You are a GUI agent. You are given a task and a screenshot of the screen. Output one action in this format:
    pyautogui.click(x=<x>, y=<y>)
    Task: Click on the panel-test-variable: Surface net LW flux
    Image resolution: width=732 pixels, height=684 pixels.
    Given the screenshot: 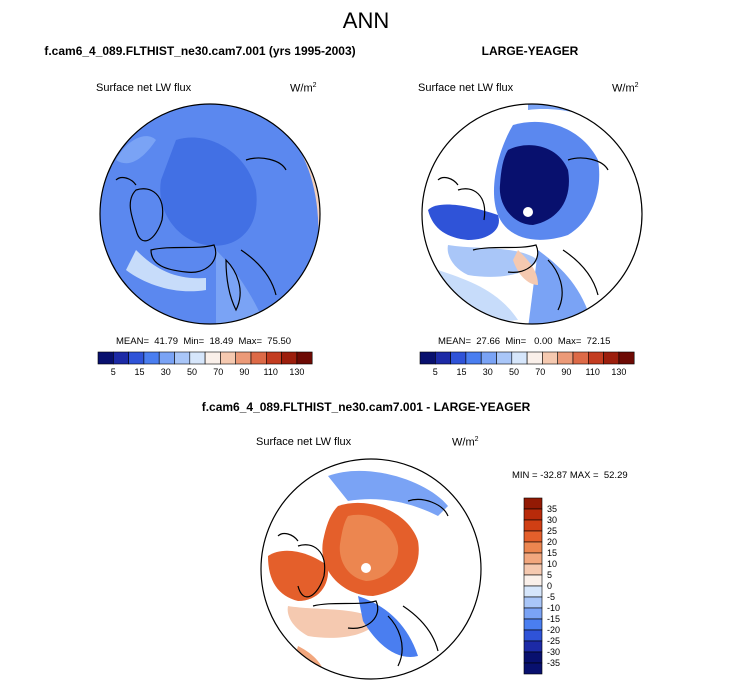 What is the action you would take?
    pyautogui.click(x=144, y=88)
    